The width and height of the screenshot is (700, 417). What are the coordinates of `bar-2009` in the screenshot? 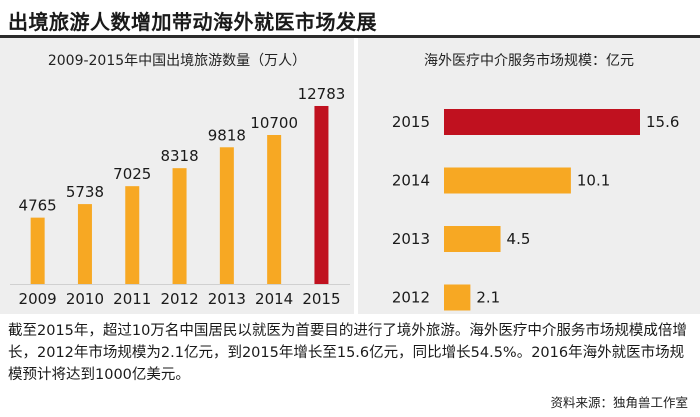 It's located at (37, 250).